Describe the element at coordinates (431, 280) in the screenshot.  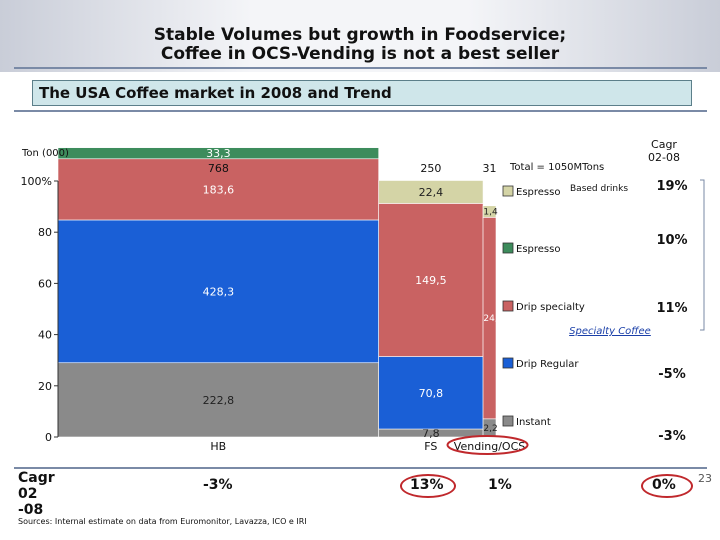
I see `value-label: 149,5` at that location.